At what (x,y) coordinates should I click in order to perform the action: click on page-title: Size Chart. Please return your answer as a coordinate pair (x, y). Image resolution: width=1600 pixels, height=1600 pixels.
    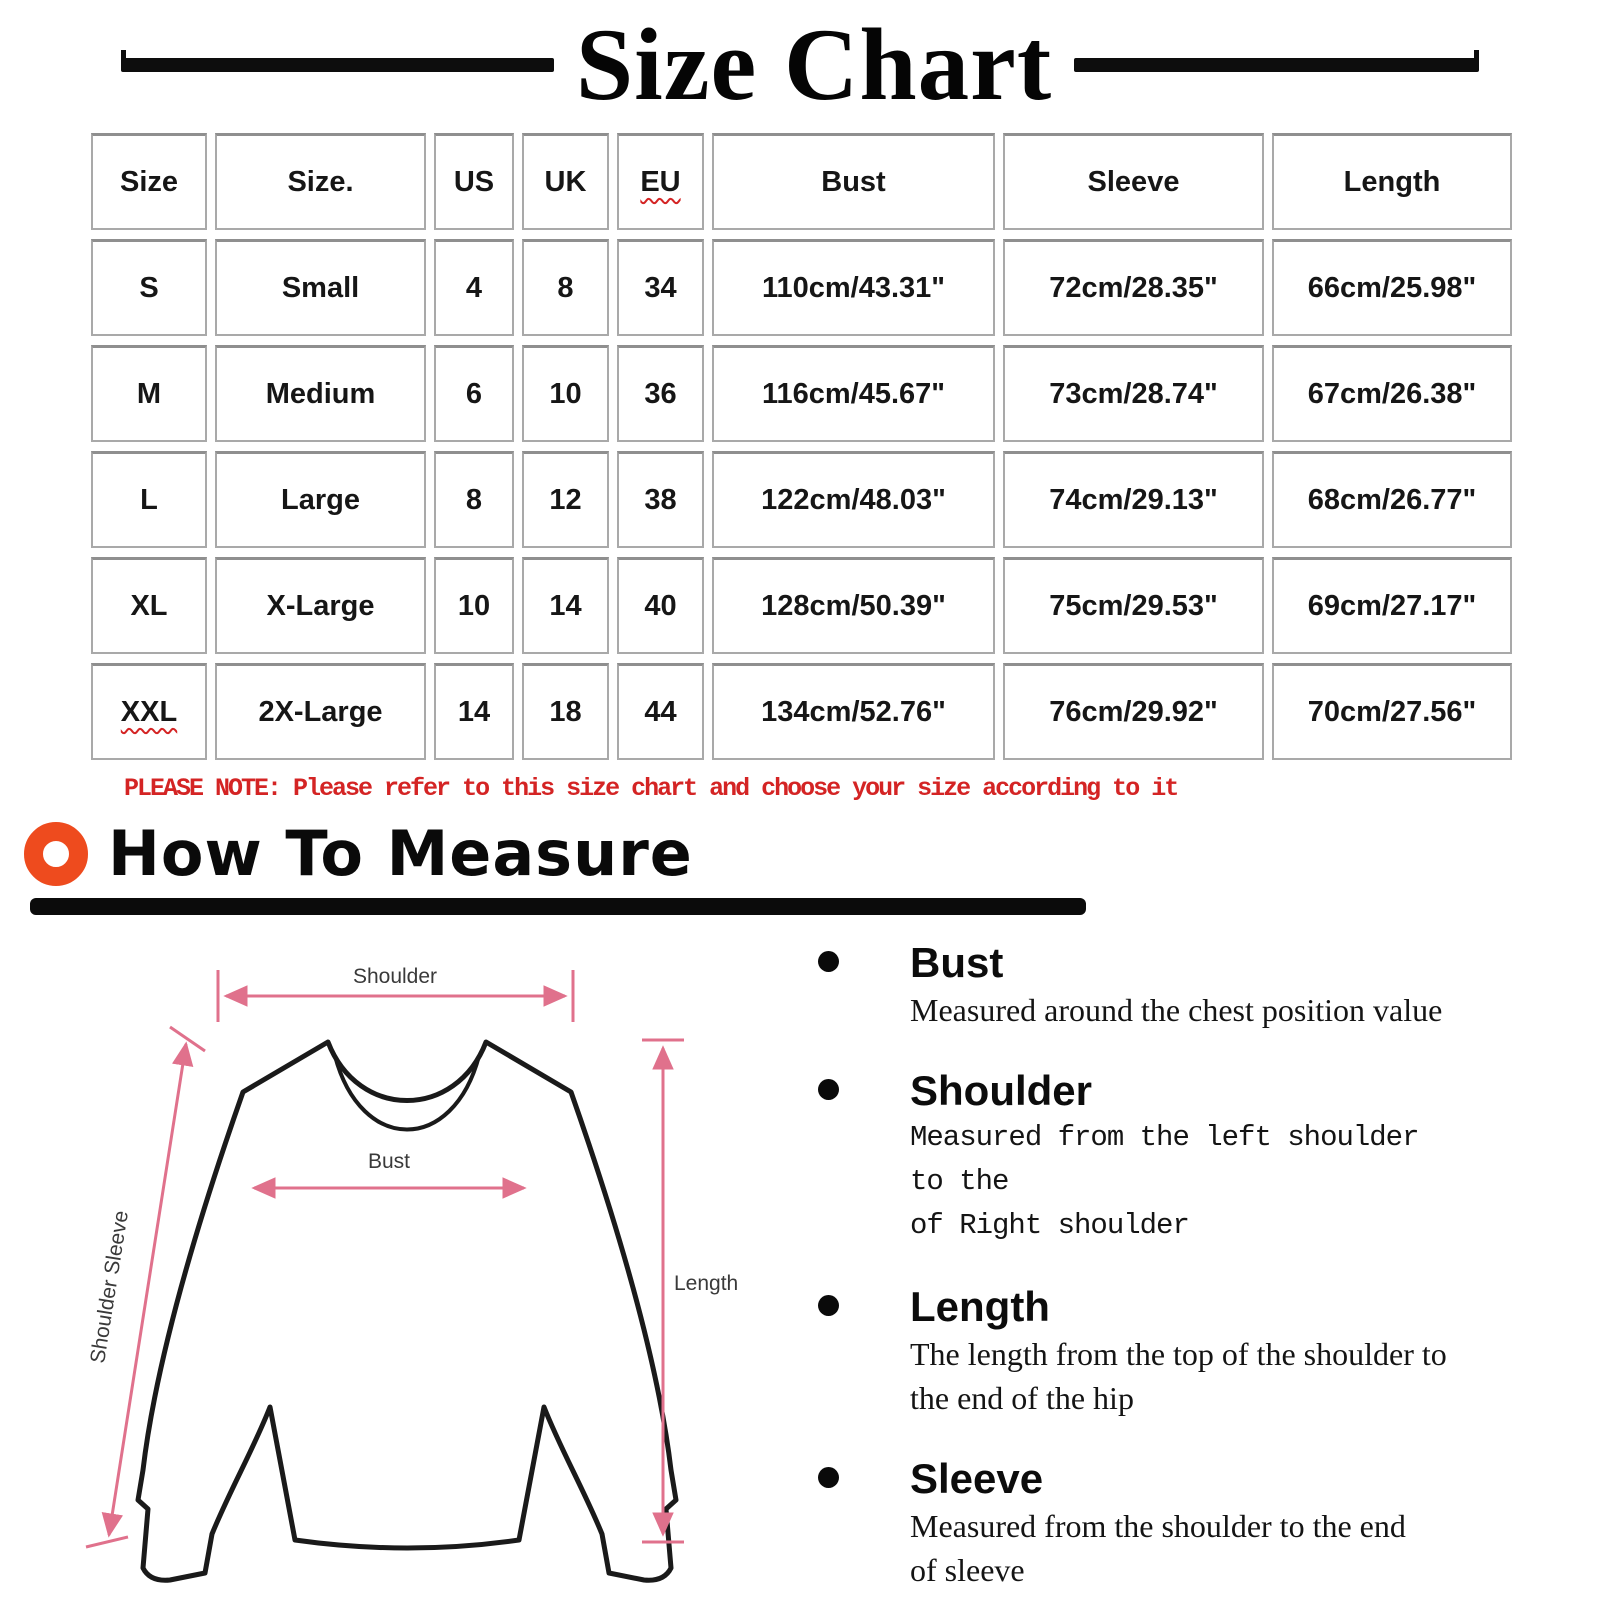
    Looking at the image, I should click on (814, 64).